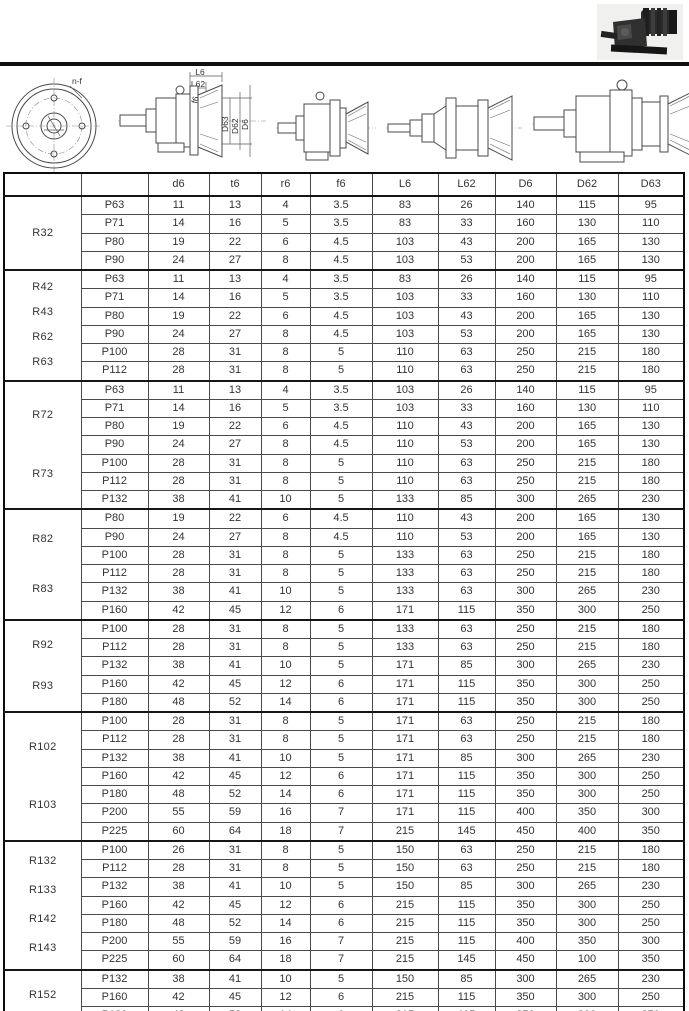 This screenshot has width=689, height=1011. What do you see at coordinates (114, 702) in the screenshot?
I see `motor-size-cell: P180` at bounding box center [114, 702].